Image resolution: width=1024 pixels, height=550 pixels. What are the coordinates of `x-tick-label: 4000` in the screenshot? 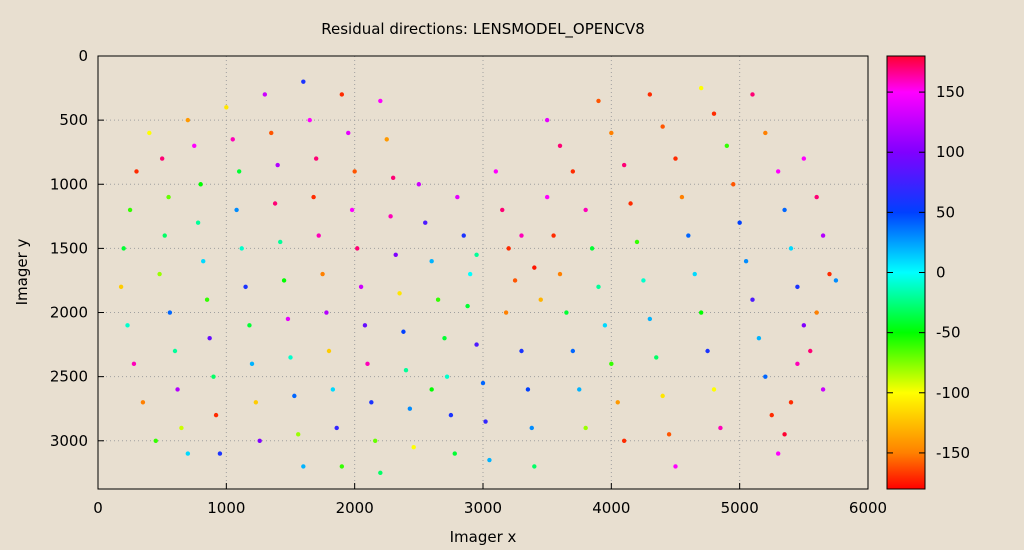 It's located at (611, 508).